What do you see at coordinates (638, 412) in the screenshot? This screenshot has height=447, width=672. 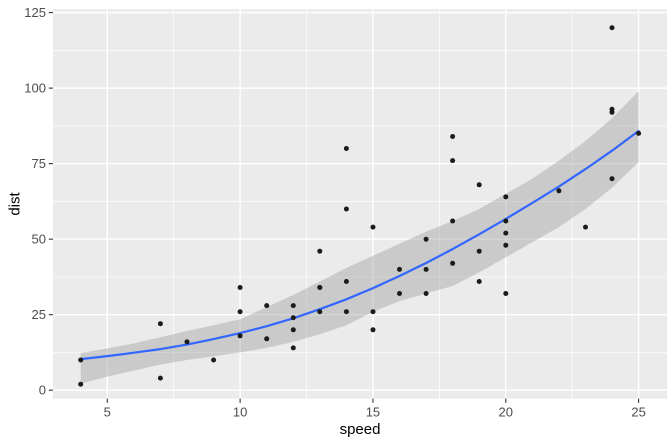 I see `x-tick-label: 25` at bounding box center [638, 412].